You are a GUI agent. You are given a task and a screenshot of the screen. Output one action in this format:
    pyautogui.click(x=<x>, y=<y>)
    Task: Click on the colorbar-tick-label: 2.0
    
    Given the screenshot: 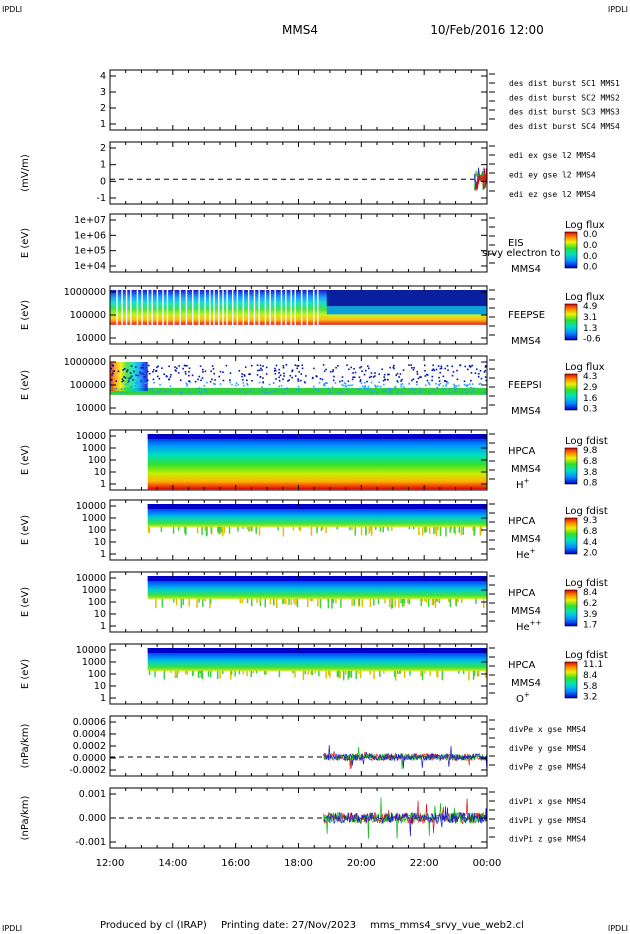 What is the action you would take?
    pyautogui.click(x=590, y=554)
    